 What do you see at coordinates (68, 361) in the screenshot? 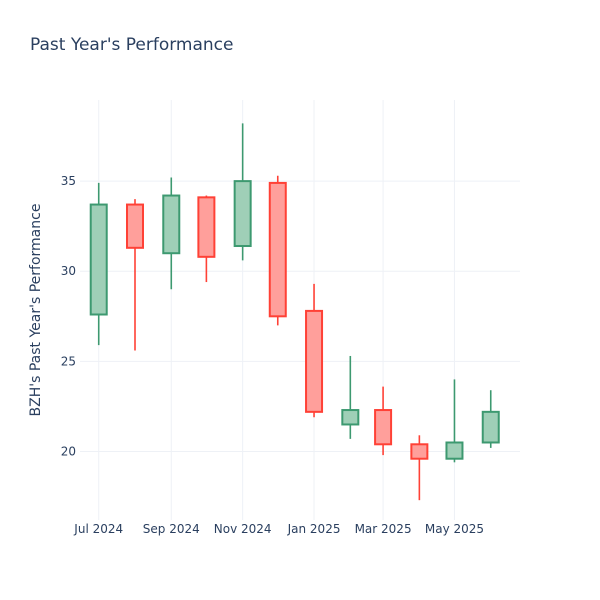
I see `y-tick-label: 25` at bounding box center [68, 361].